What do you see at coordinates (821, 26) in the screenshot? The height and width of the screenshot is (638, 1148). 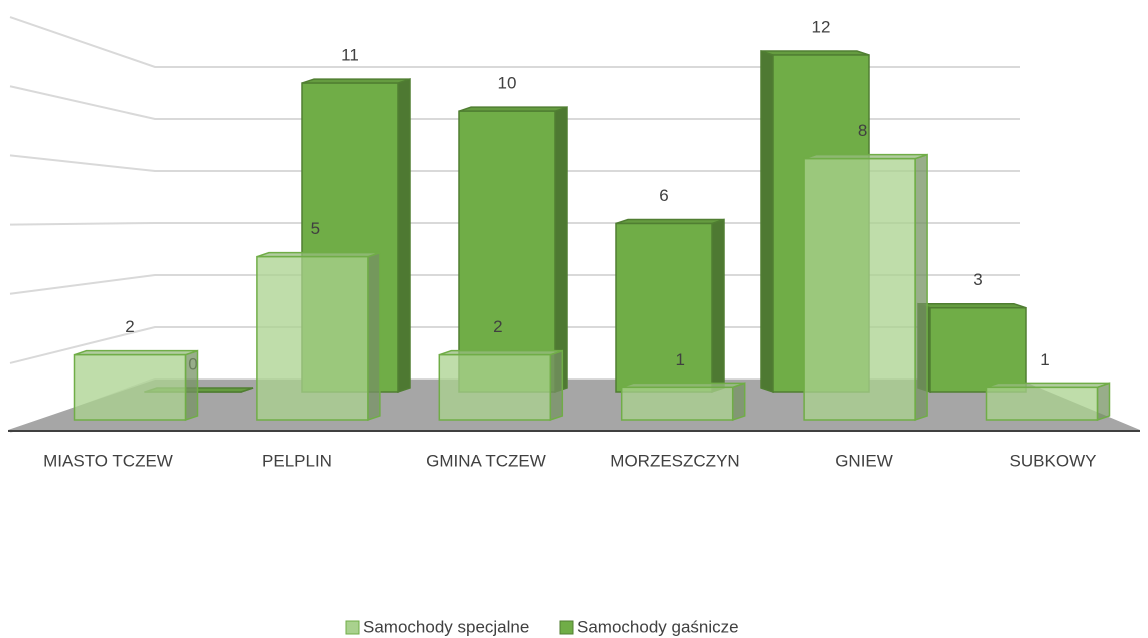 I see `data-label: 12` at bounding box center [821, 26].